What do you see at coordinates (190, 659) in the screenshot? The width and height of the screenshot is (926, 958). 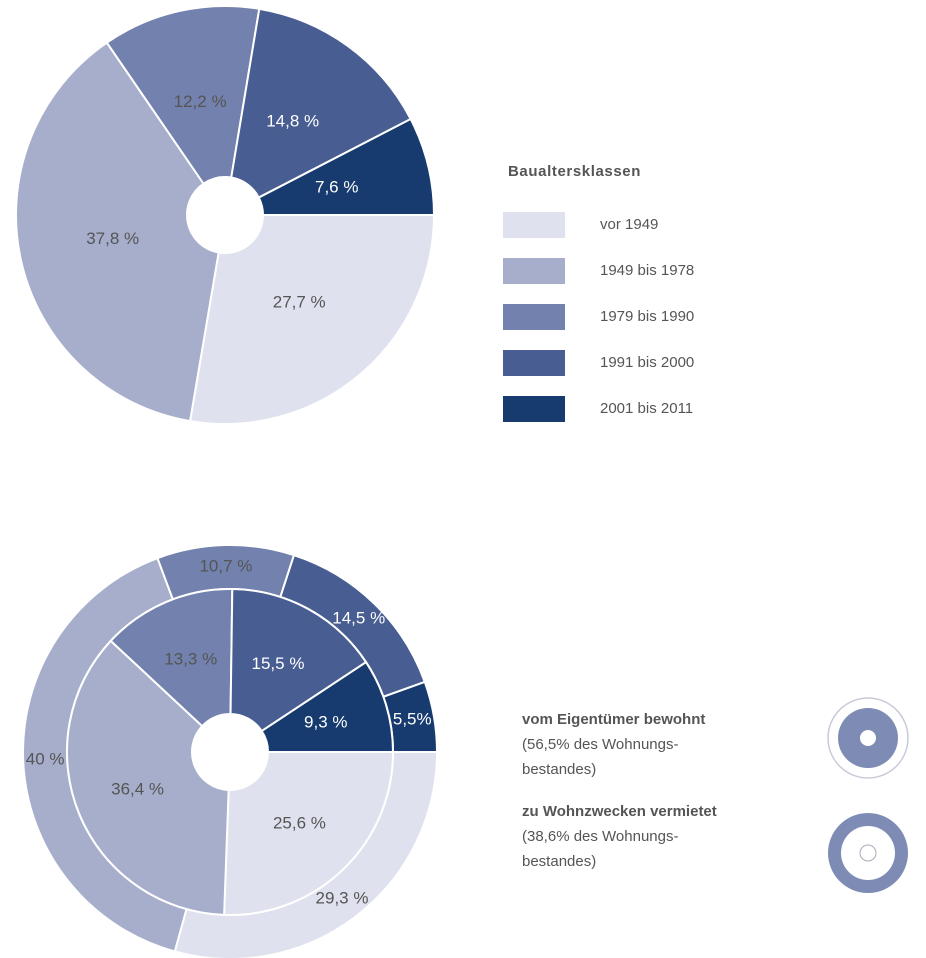 I see `slice-label: 13,3 %` at bounding box center [190, 659].